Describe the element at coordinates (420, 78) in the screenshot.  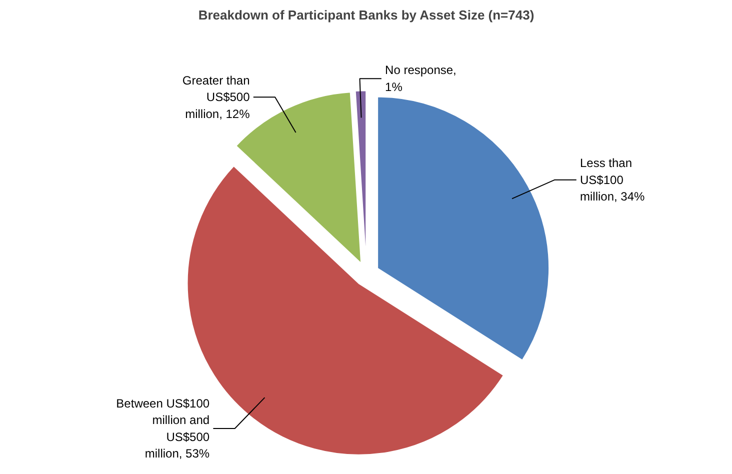
I see `slice-label: No response, 1%` at that location.